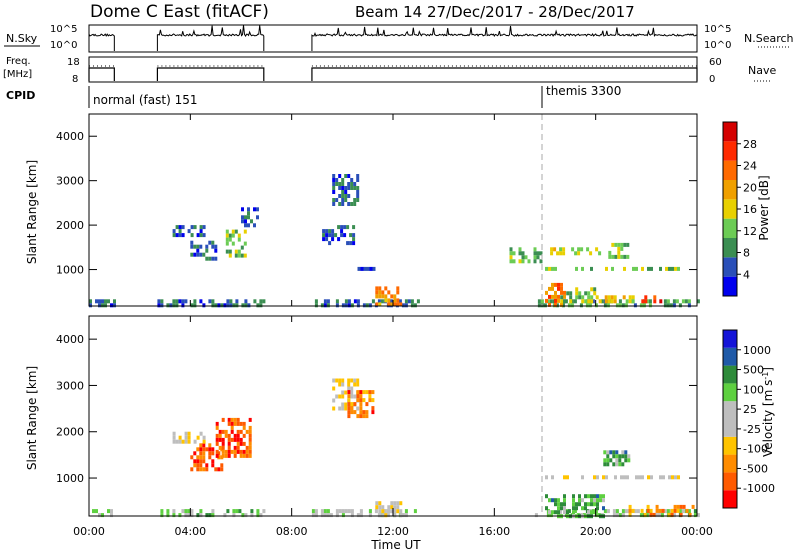  What do you see at coordinates (764, 207) in the screenshot?
I see `power-colorbar-label: Power [dB]` at bounding box center [764, 207].